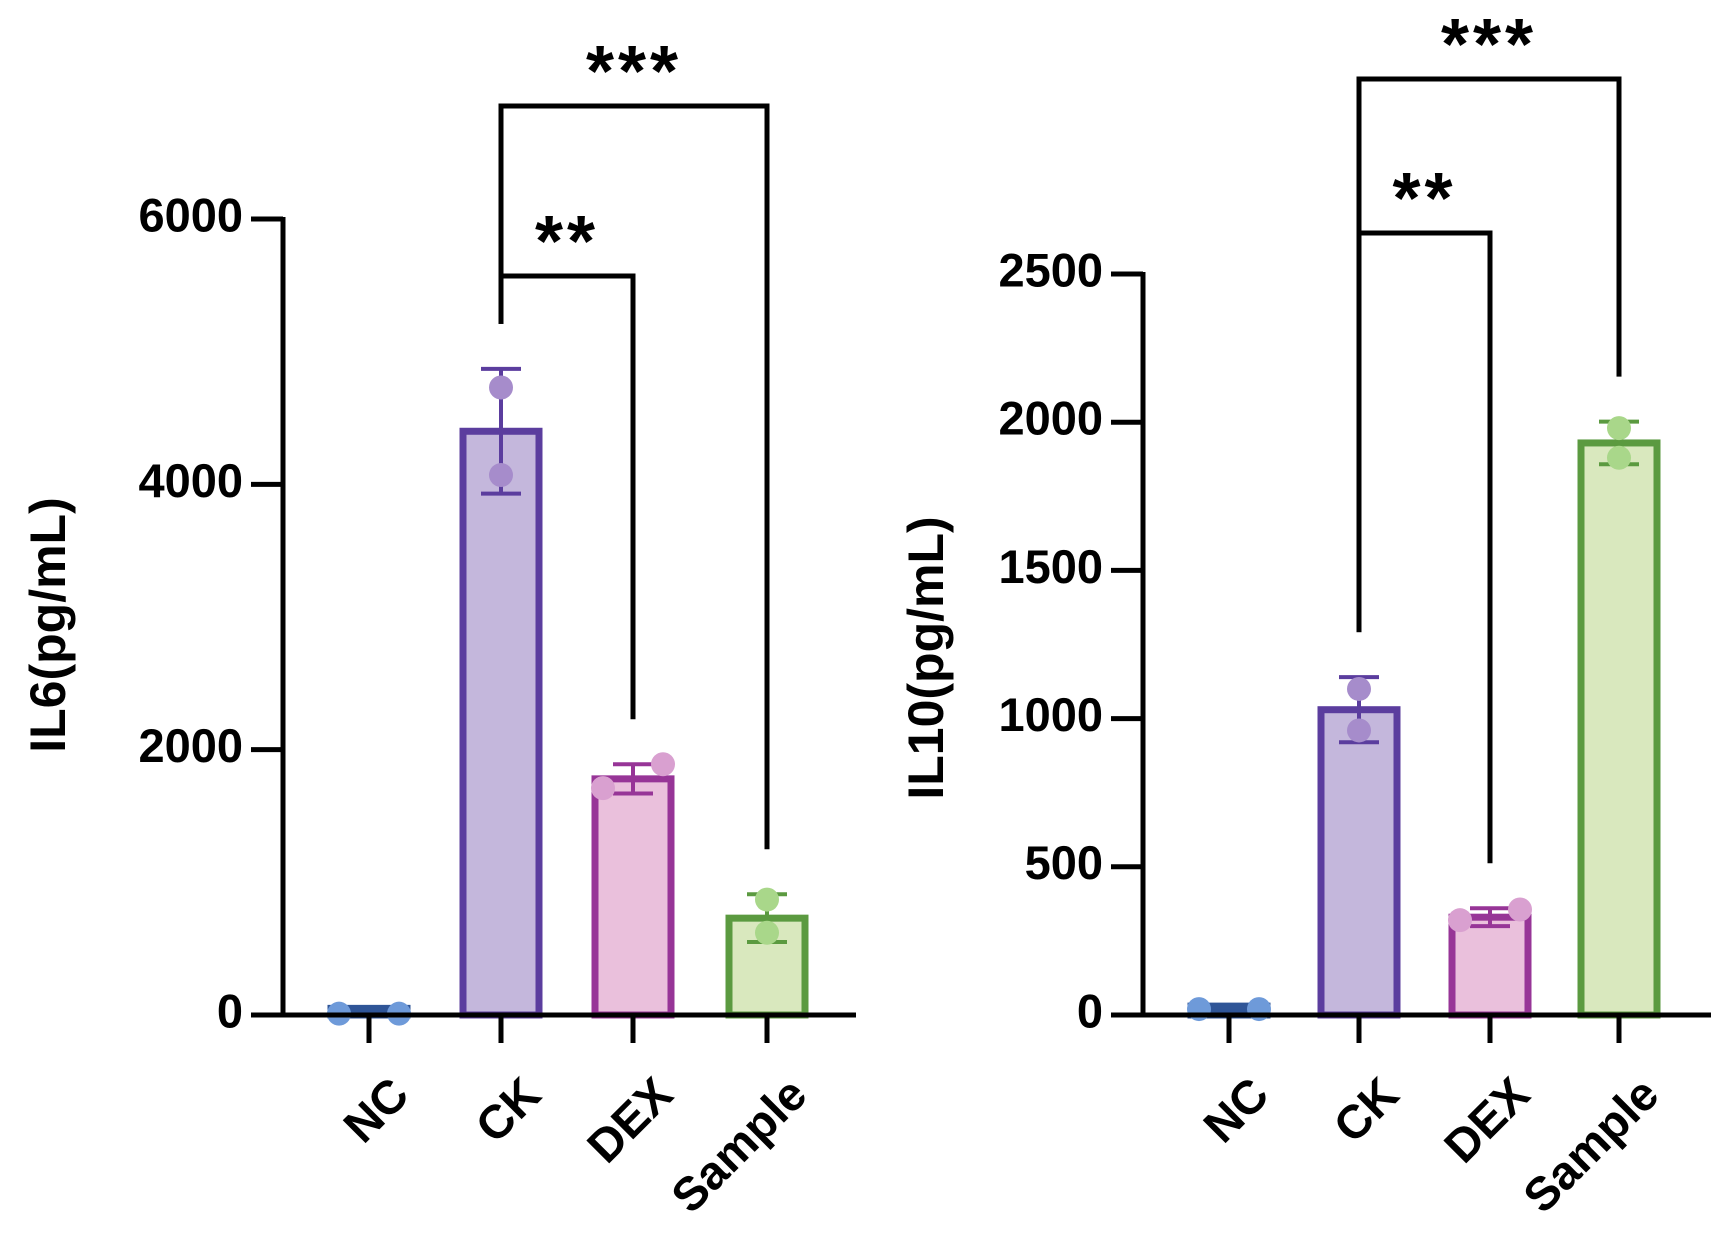  Describe the element at coordinates (190, 214) in the screenshot. I see `y-tick-label: 6000` at that location.